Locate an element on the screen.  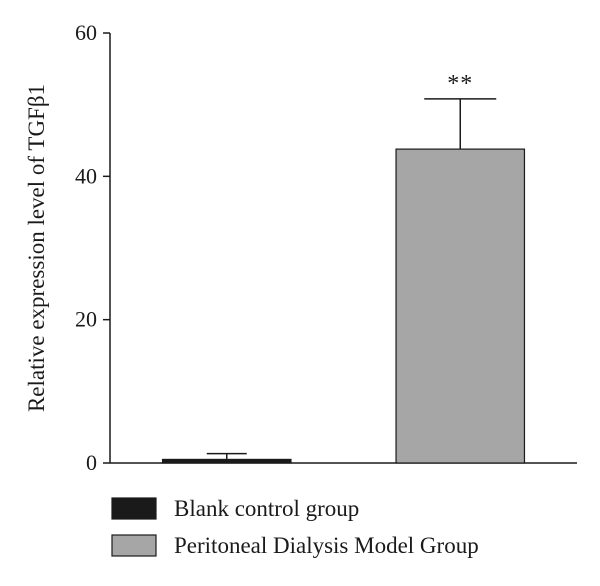
legend-label: Peritoneal Dialysis Model Group is located at coordinates (326, 545).